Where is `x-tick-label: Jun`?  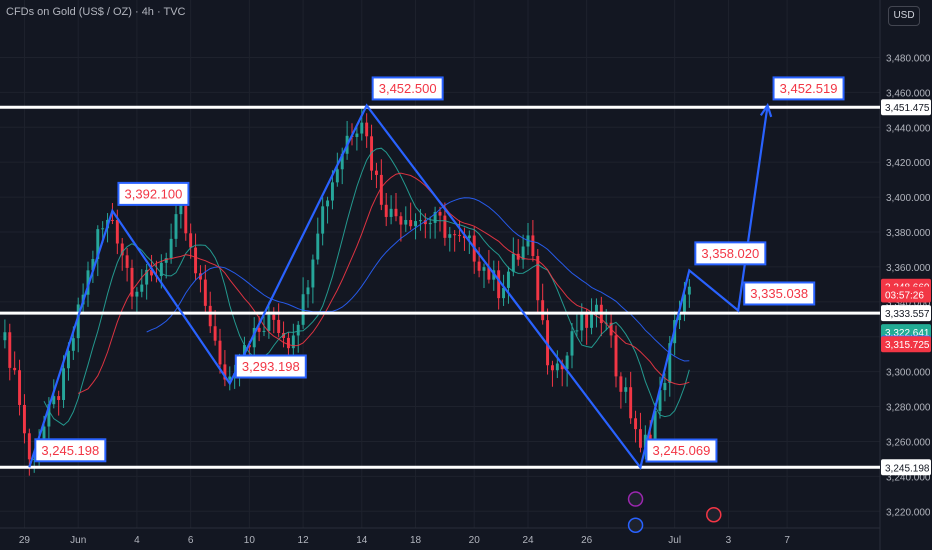 x-tick-label: Jun is located at coordinates (78, 540).